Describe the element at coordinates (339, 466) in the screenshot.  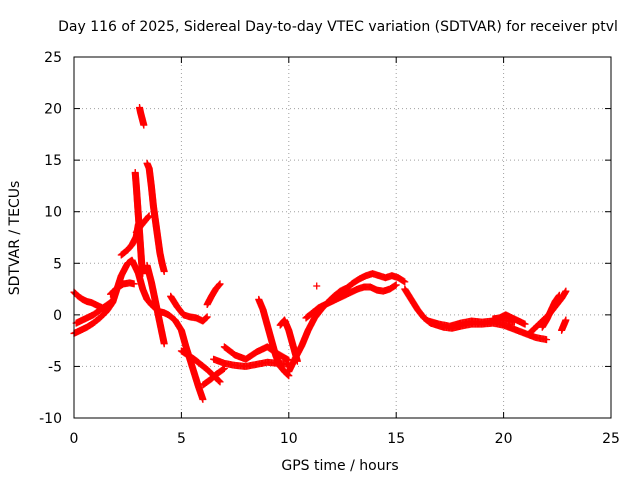
I see `x-axis-label: GPS time / hours` at that location.